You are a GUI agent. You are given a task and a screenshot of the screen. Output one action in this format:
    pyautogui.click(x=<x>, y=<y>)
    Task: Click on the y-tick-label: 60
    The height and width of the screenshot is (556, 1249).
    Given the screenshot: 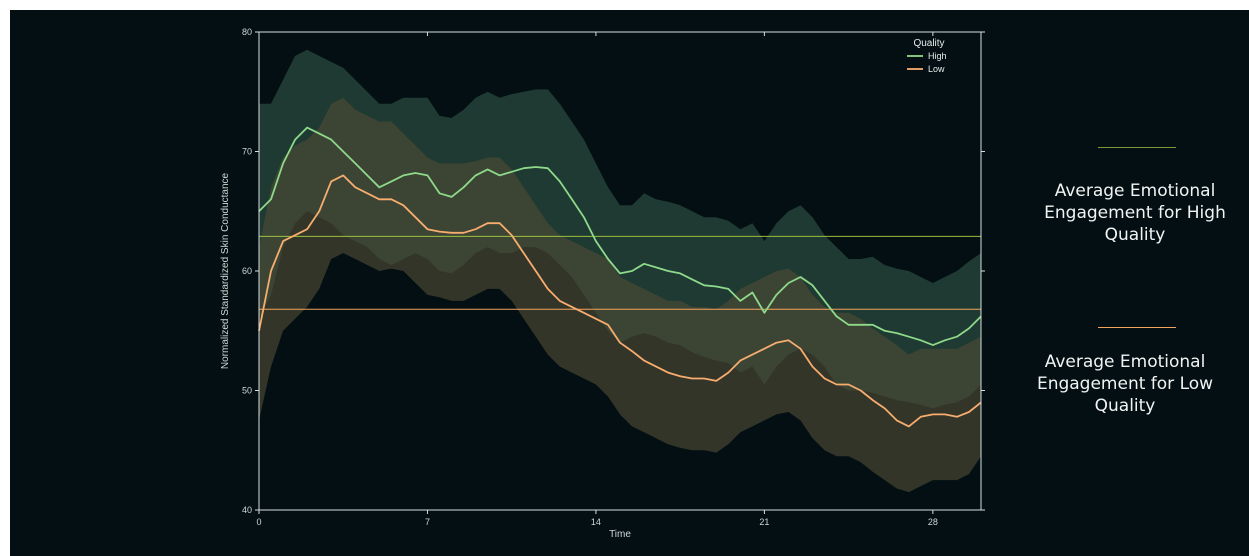 What is the action you would take?
    pyautogui.click(x=247, y=271)
    